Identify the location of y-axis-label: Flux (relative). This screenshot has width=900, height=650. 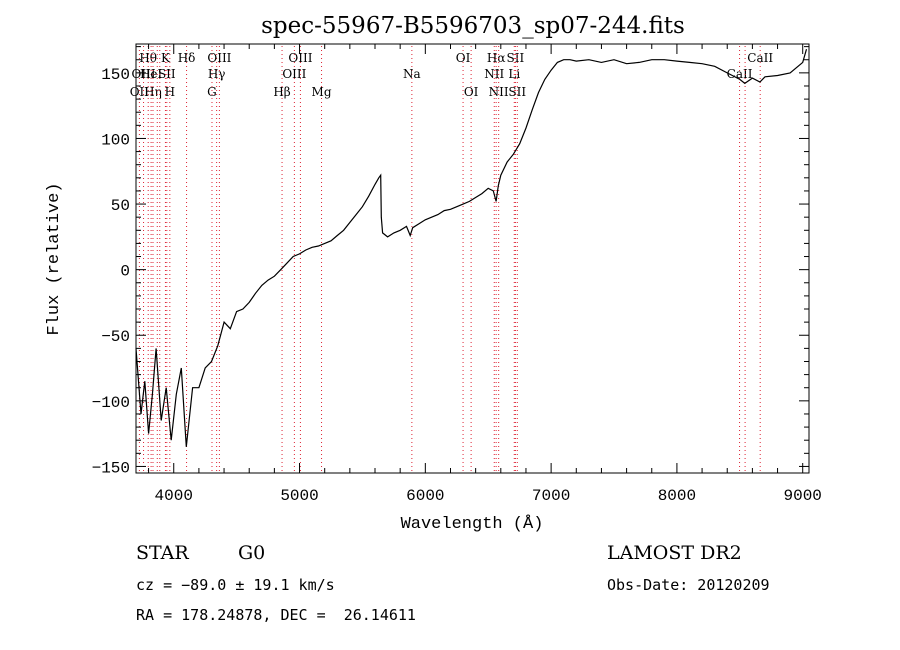
(54, 258).